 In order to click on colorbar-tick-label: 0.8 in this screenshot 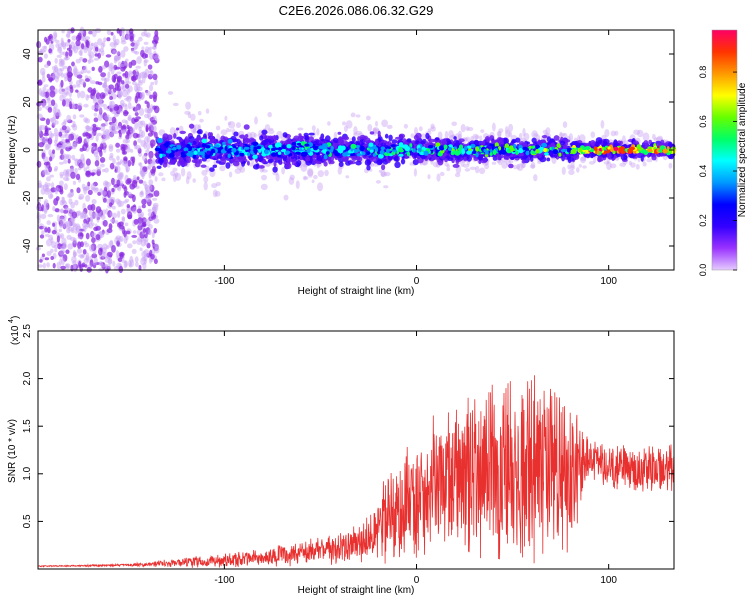, I will do `click(703, 72)`.